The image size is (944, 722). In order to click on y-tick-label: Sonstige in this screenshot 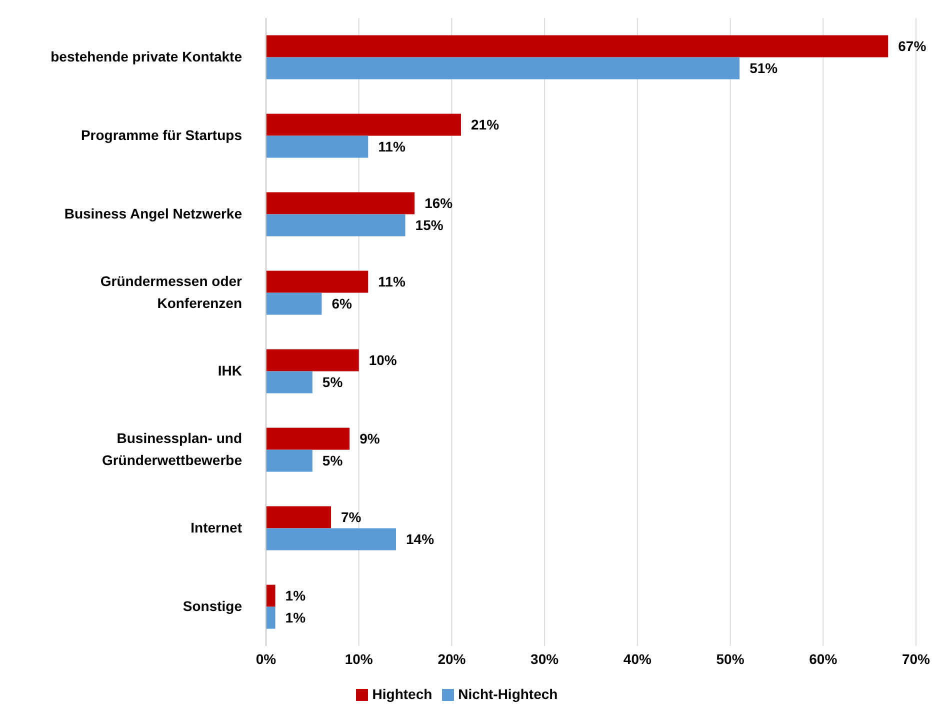, I will do `click(212, 605)`.